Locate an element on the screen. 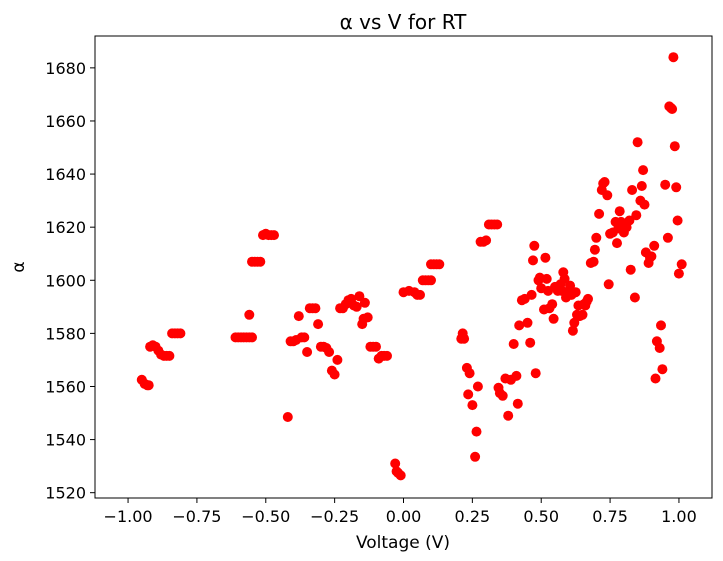 Image resolution: width=723 pixels, height=561 pixels. x-tick-label: 0.50 is located at coordinates (541, 516).